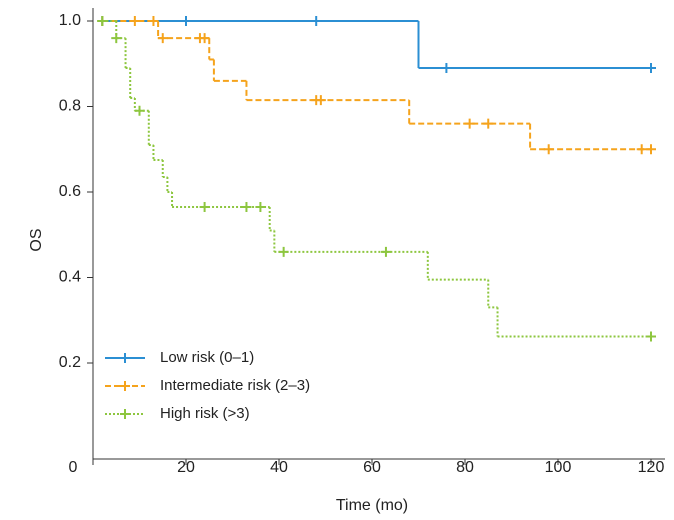 The height and width of the screenshot is (520, 674). What do you see at coordinates (207, 357) in the screenshot?
I see `legend-label: Low risk (0–1)` at bounding box center [207, 357].